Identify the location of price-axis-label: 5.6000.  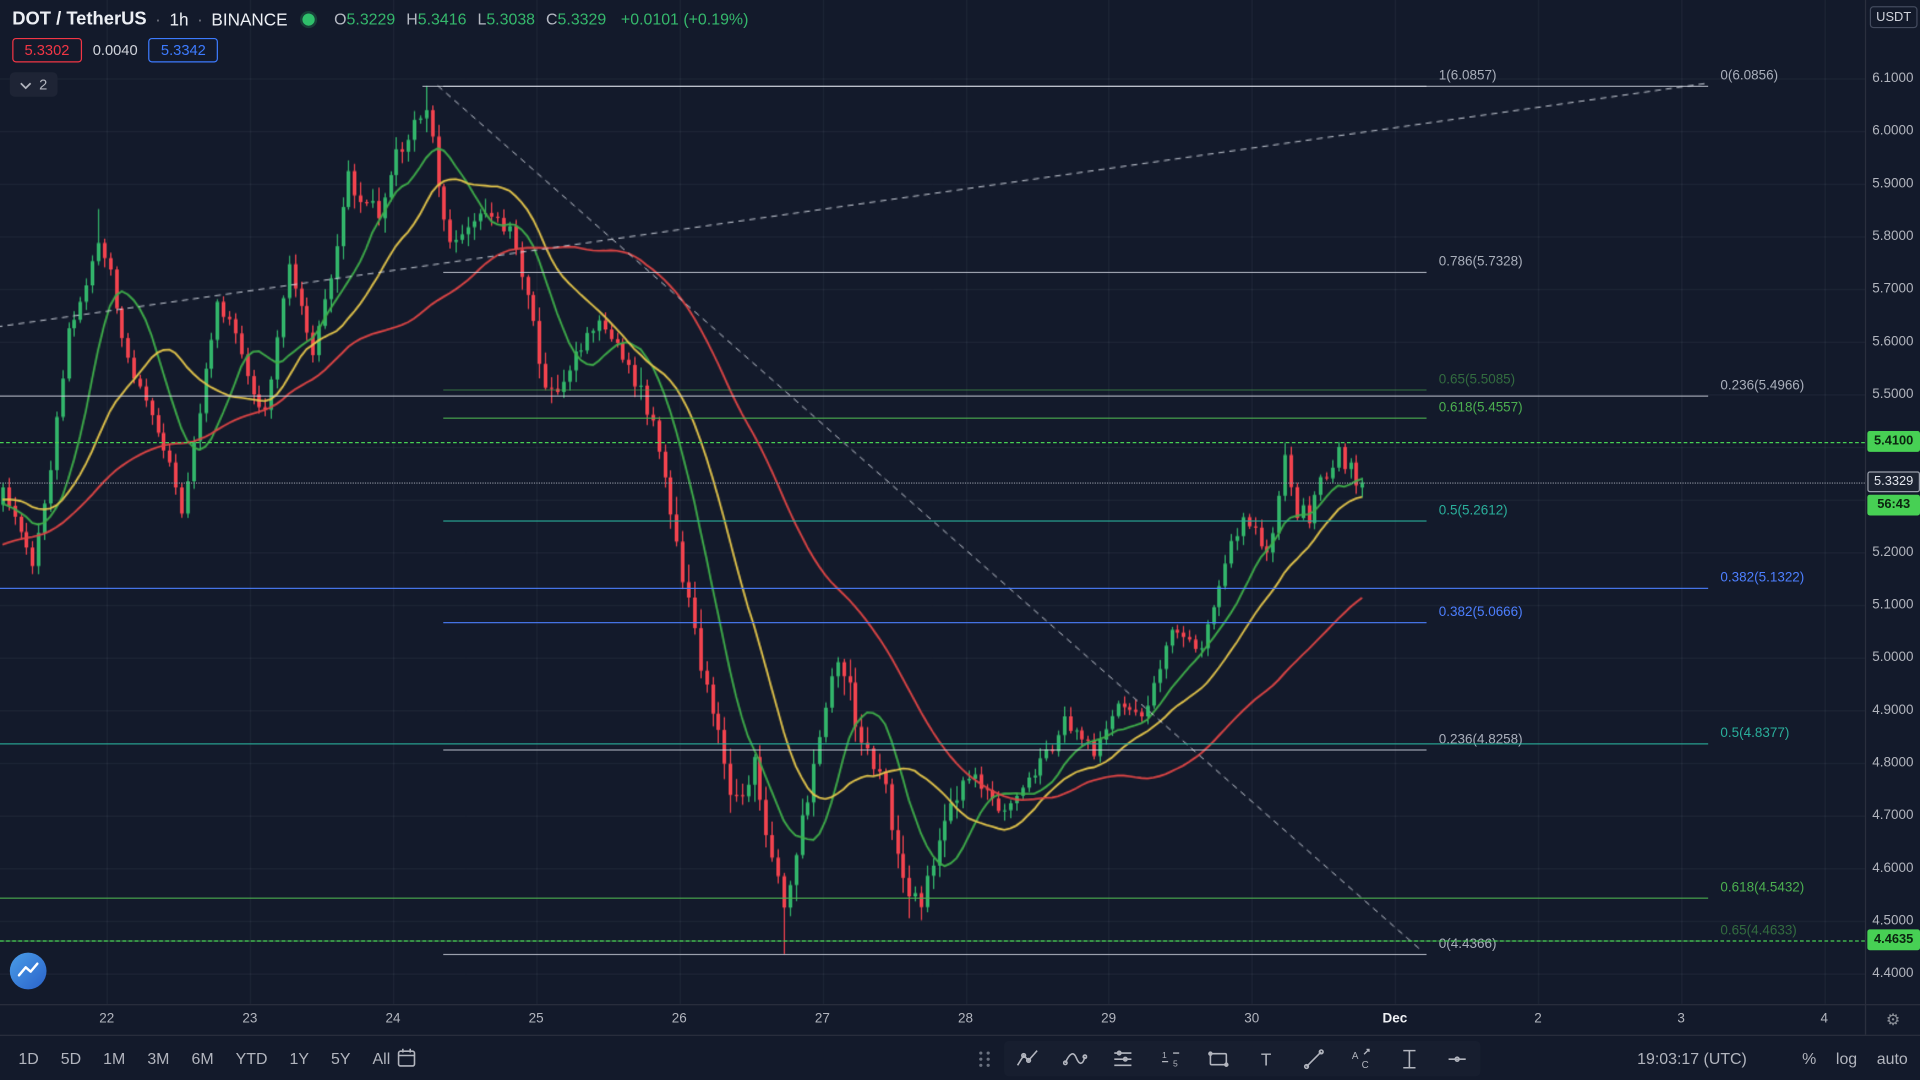
(1893, 341).